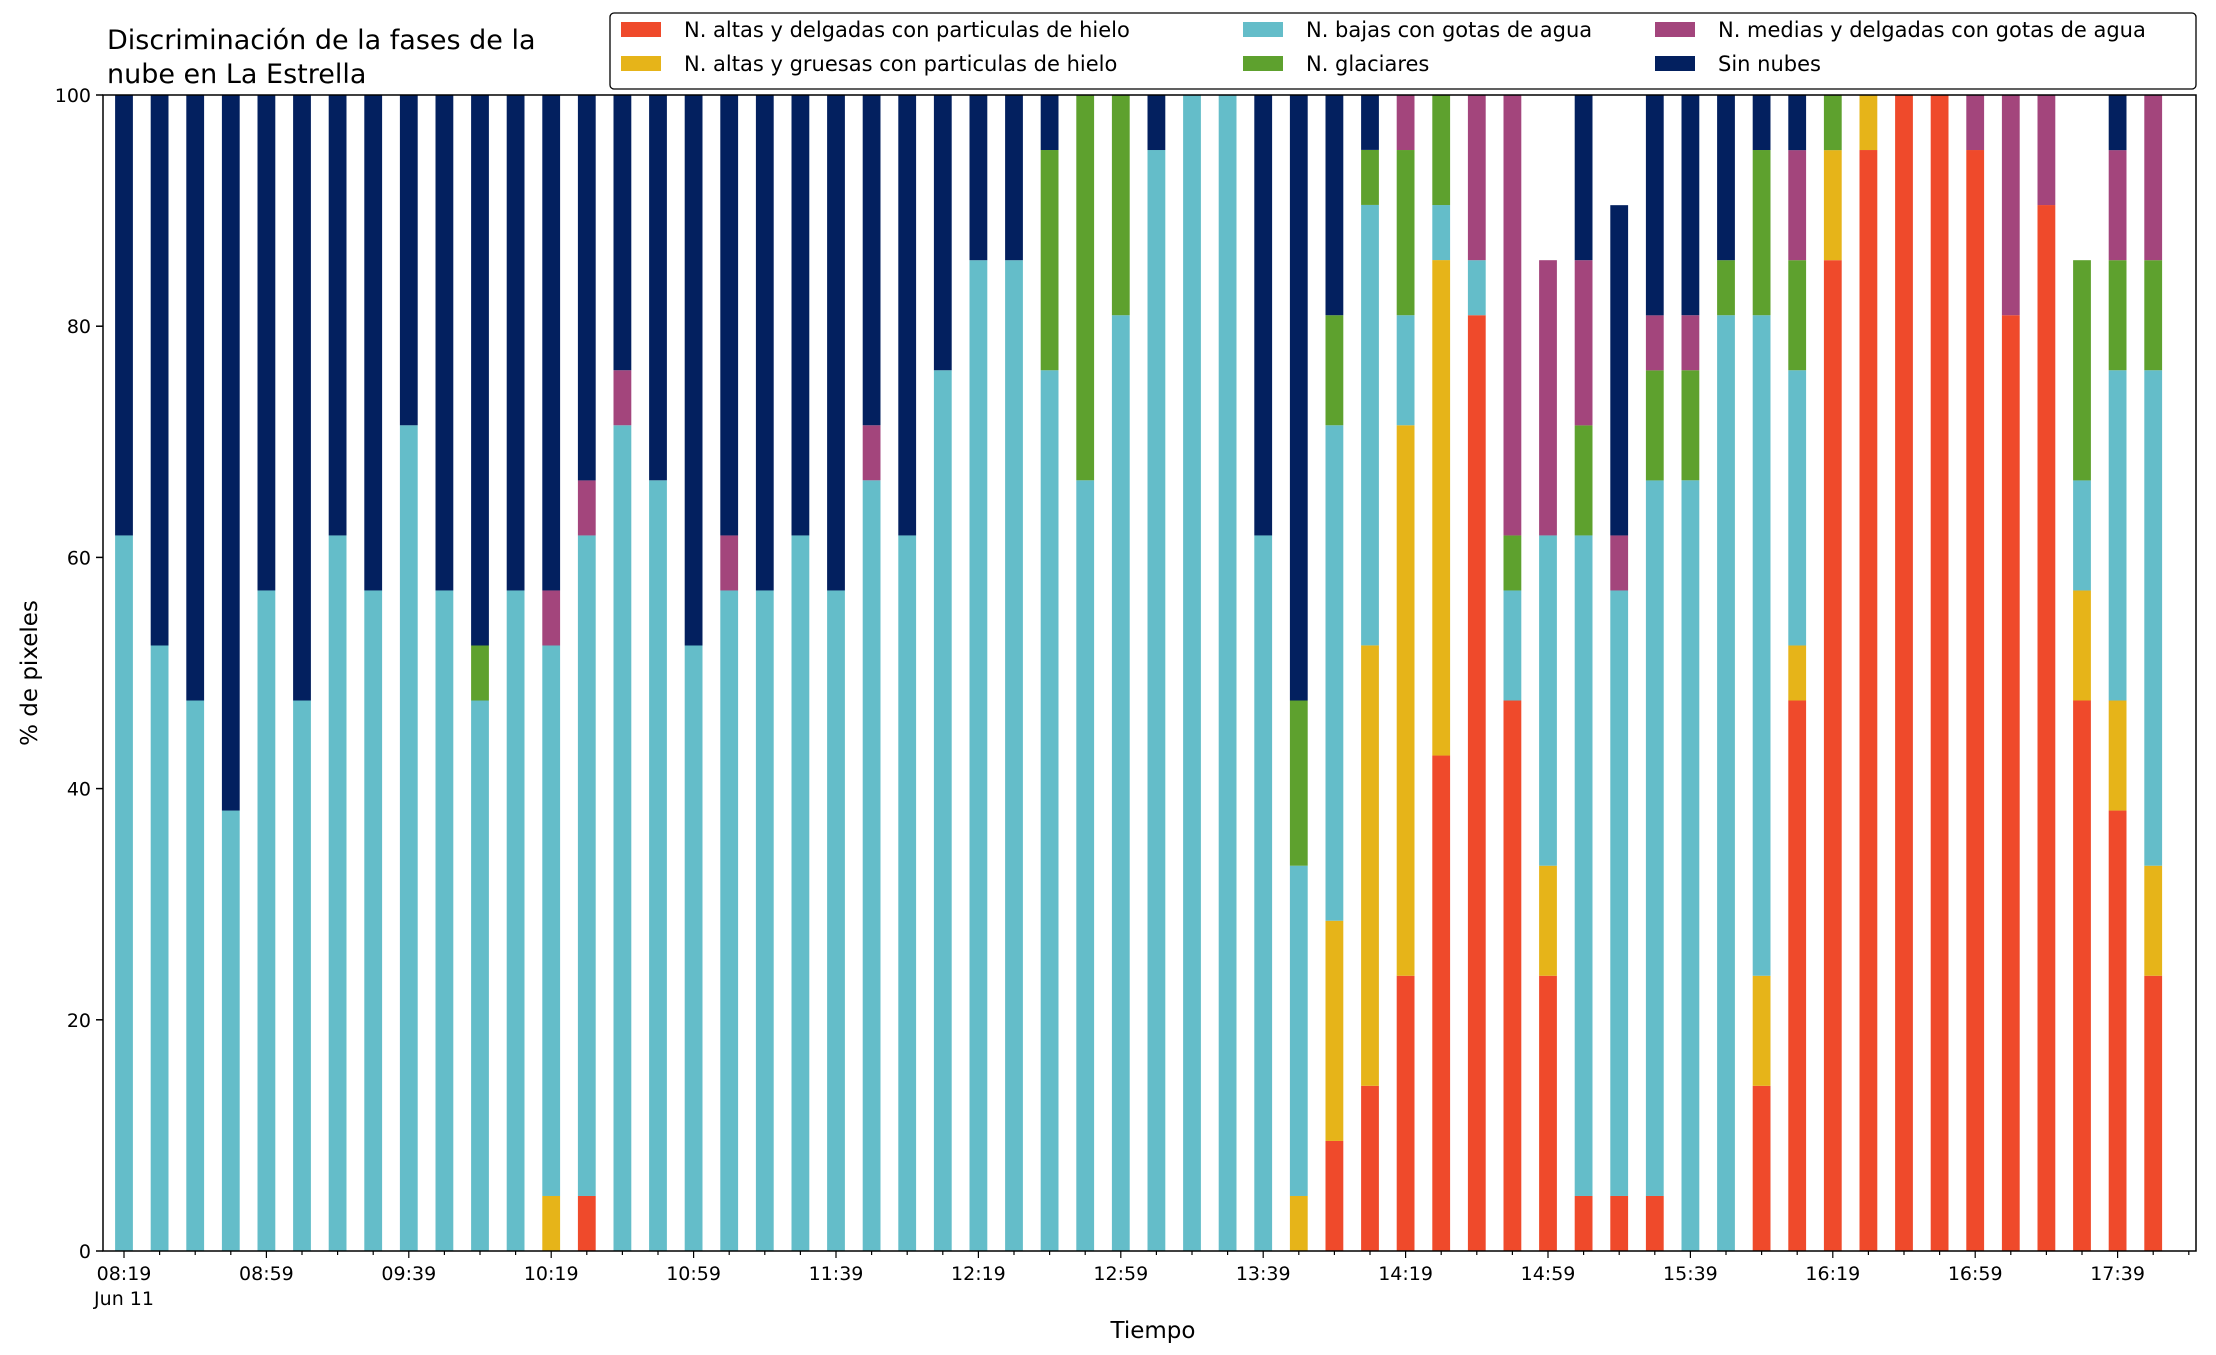  I want to click on legend-label-4: N. medias y delgadas con gotas de agua, so click(1932, 30).